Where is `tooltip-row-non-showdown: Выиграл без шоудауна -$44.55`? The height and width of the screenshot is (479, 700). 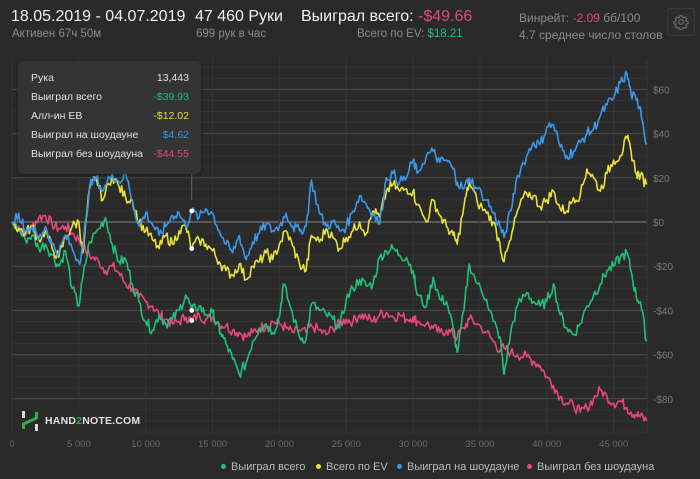 tooltip-row-non-showdown: Выиграл без шоудауна -$44.55 is located at coordinates (110, 157).